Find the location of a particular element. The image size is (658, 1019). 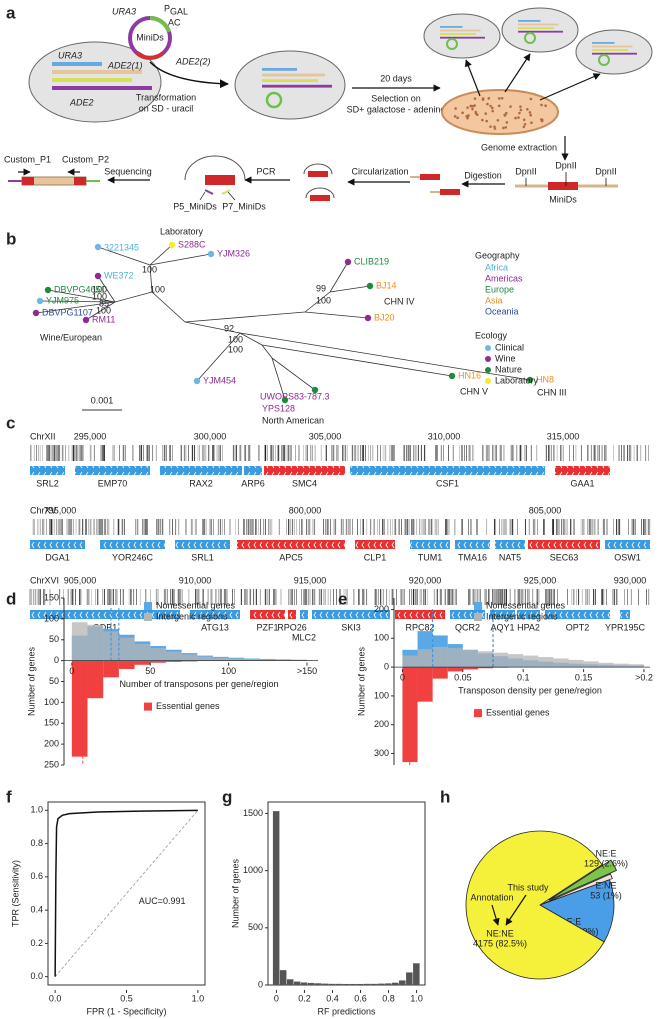

gene-label: SEC63 is located at coordinates (564, 557).